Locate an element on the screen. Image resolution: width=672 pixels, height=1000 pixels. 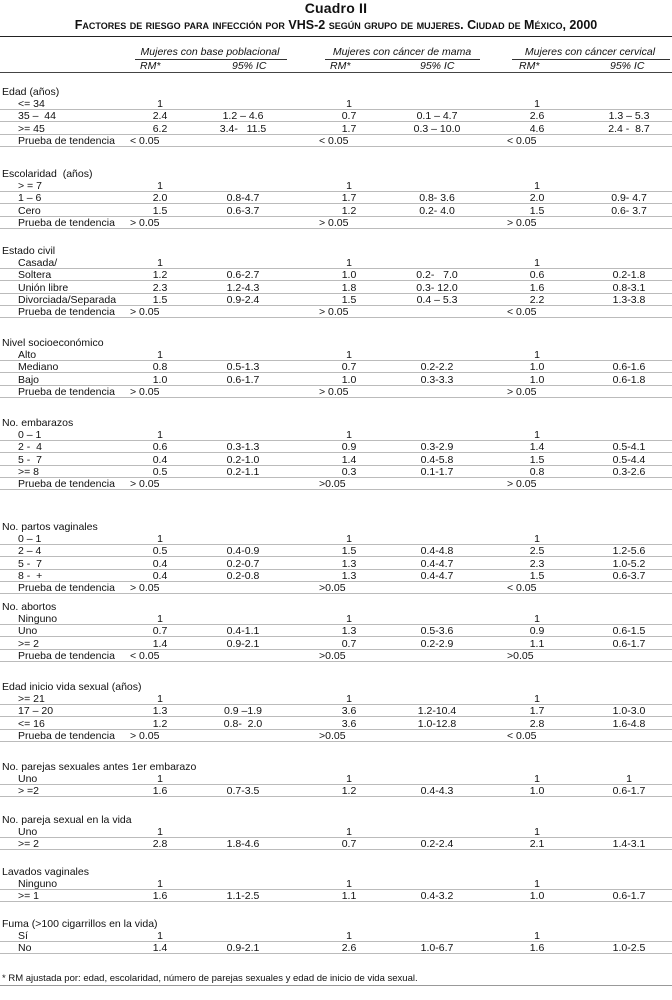
row-label: Casada/ is located at coordinates (38, 263).